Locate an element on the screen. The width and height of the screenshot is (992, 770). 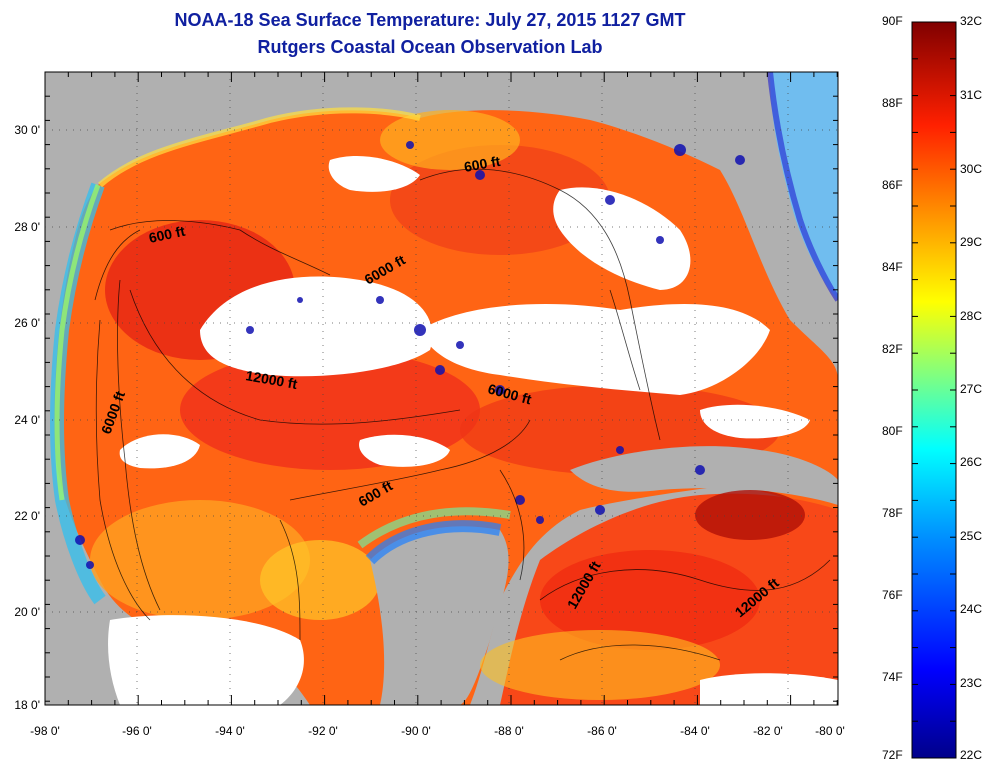
fahrenheit-label: 74F is located at coordinates (892, 677).